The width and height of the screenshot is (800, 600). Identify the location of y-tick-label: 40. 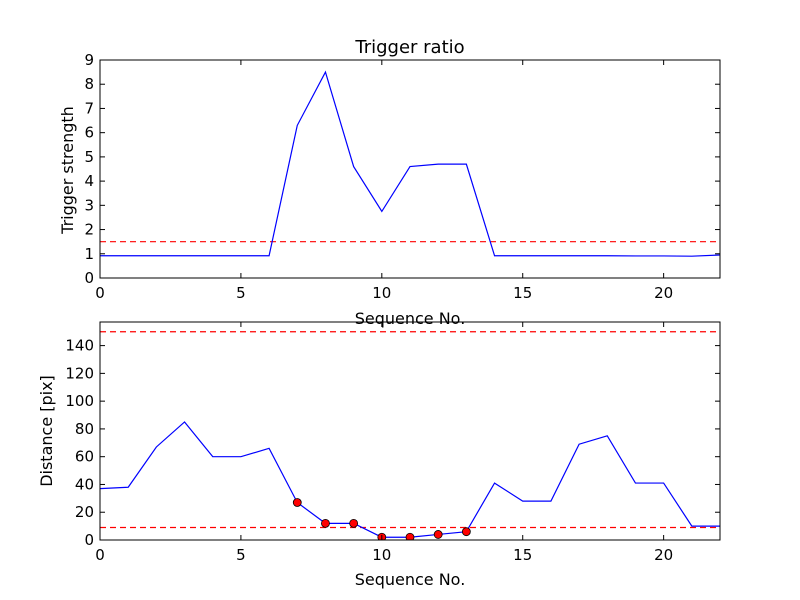
(84, 484).